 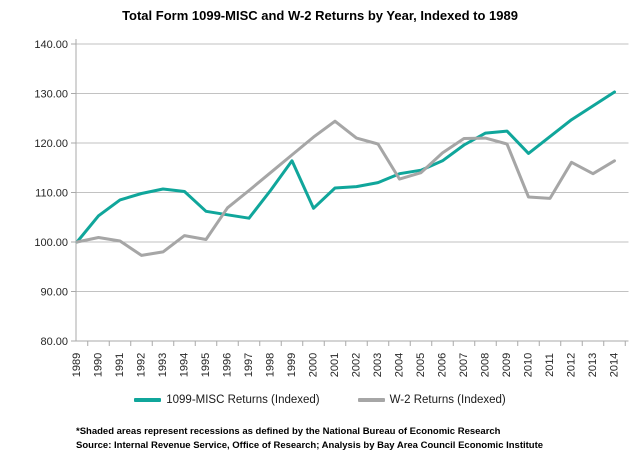 What do you see at coordinates (271, 365) in the screenshot?
I see `x-axis-label: 1998` at bounding box center [271, 365].